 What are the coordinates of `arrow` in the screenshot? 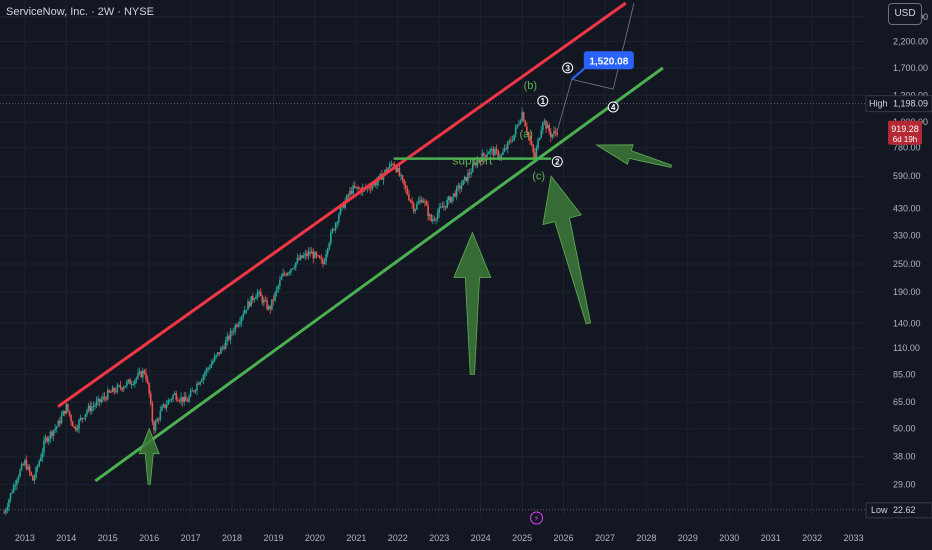 It's located at (567, 250).